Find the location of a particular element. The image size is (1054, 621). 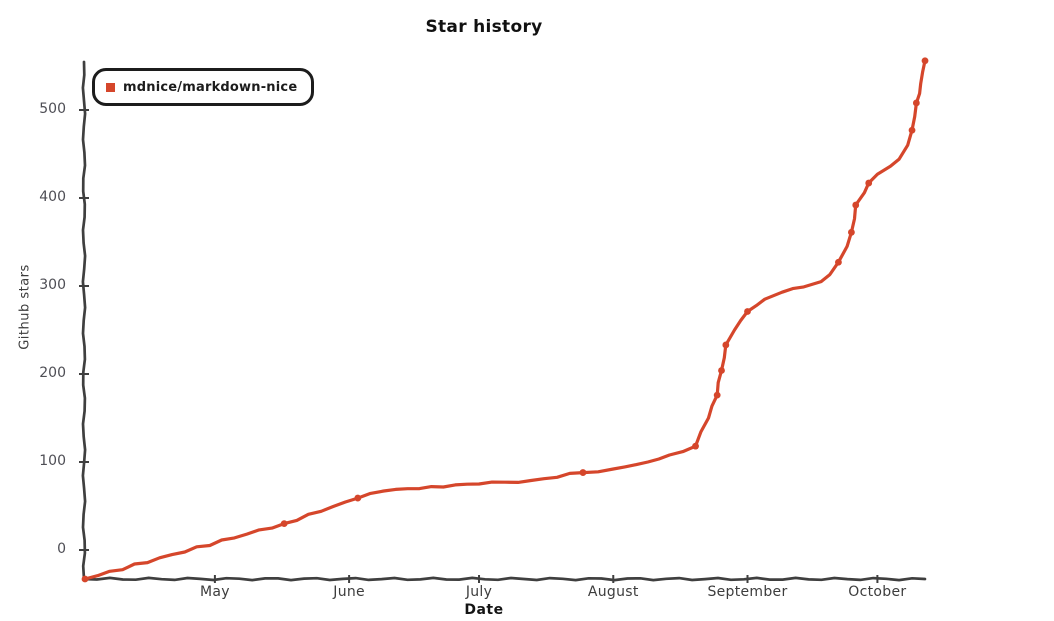

legend-series-label: mdnice/markdown-nice is located at coordinates (210, 87).